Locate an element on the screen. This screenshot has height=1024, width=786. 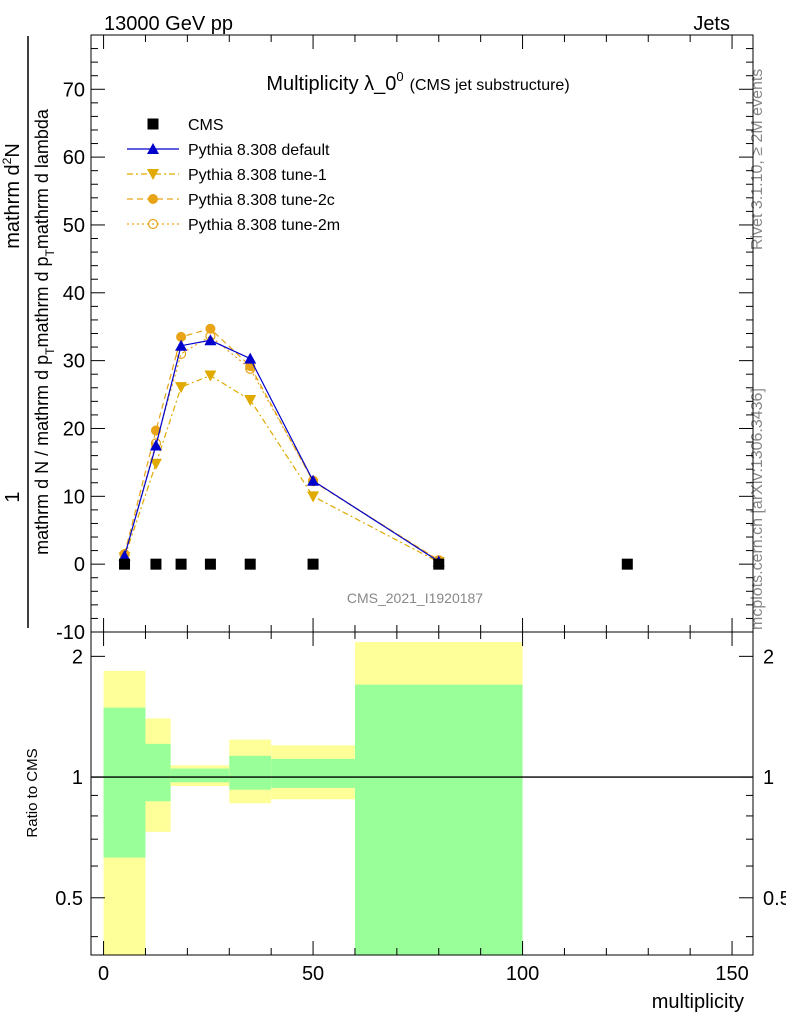
legend-entry: Pythia 8.308 tune-2c is located at coordinates (231, 200).